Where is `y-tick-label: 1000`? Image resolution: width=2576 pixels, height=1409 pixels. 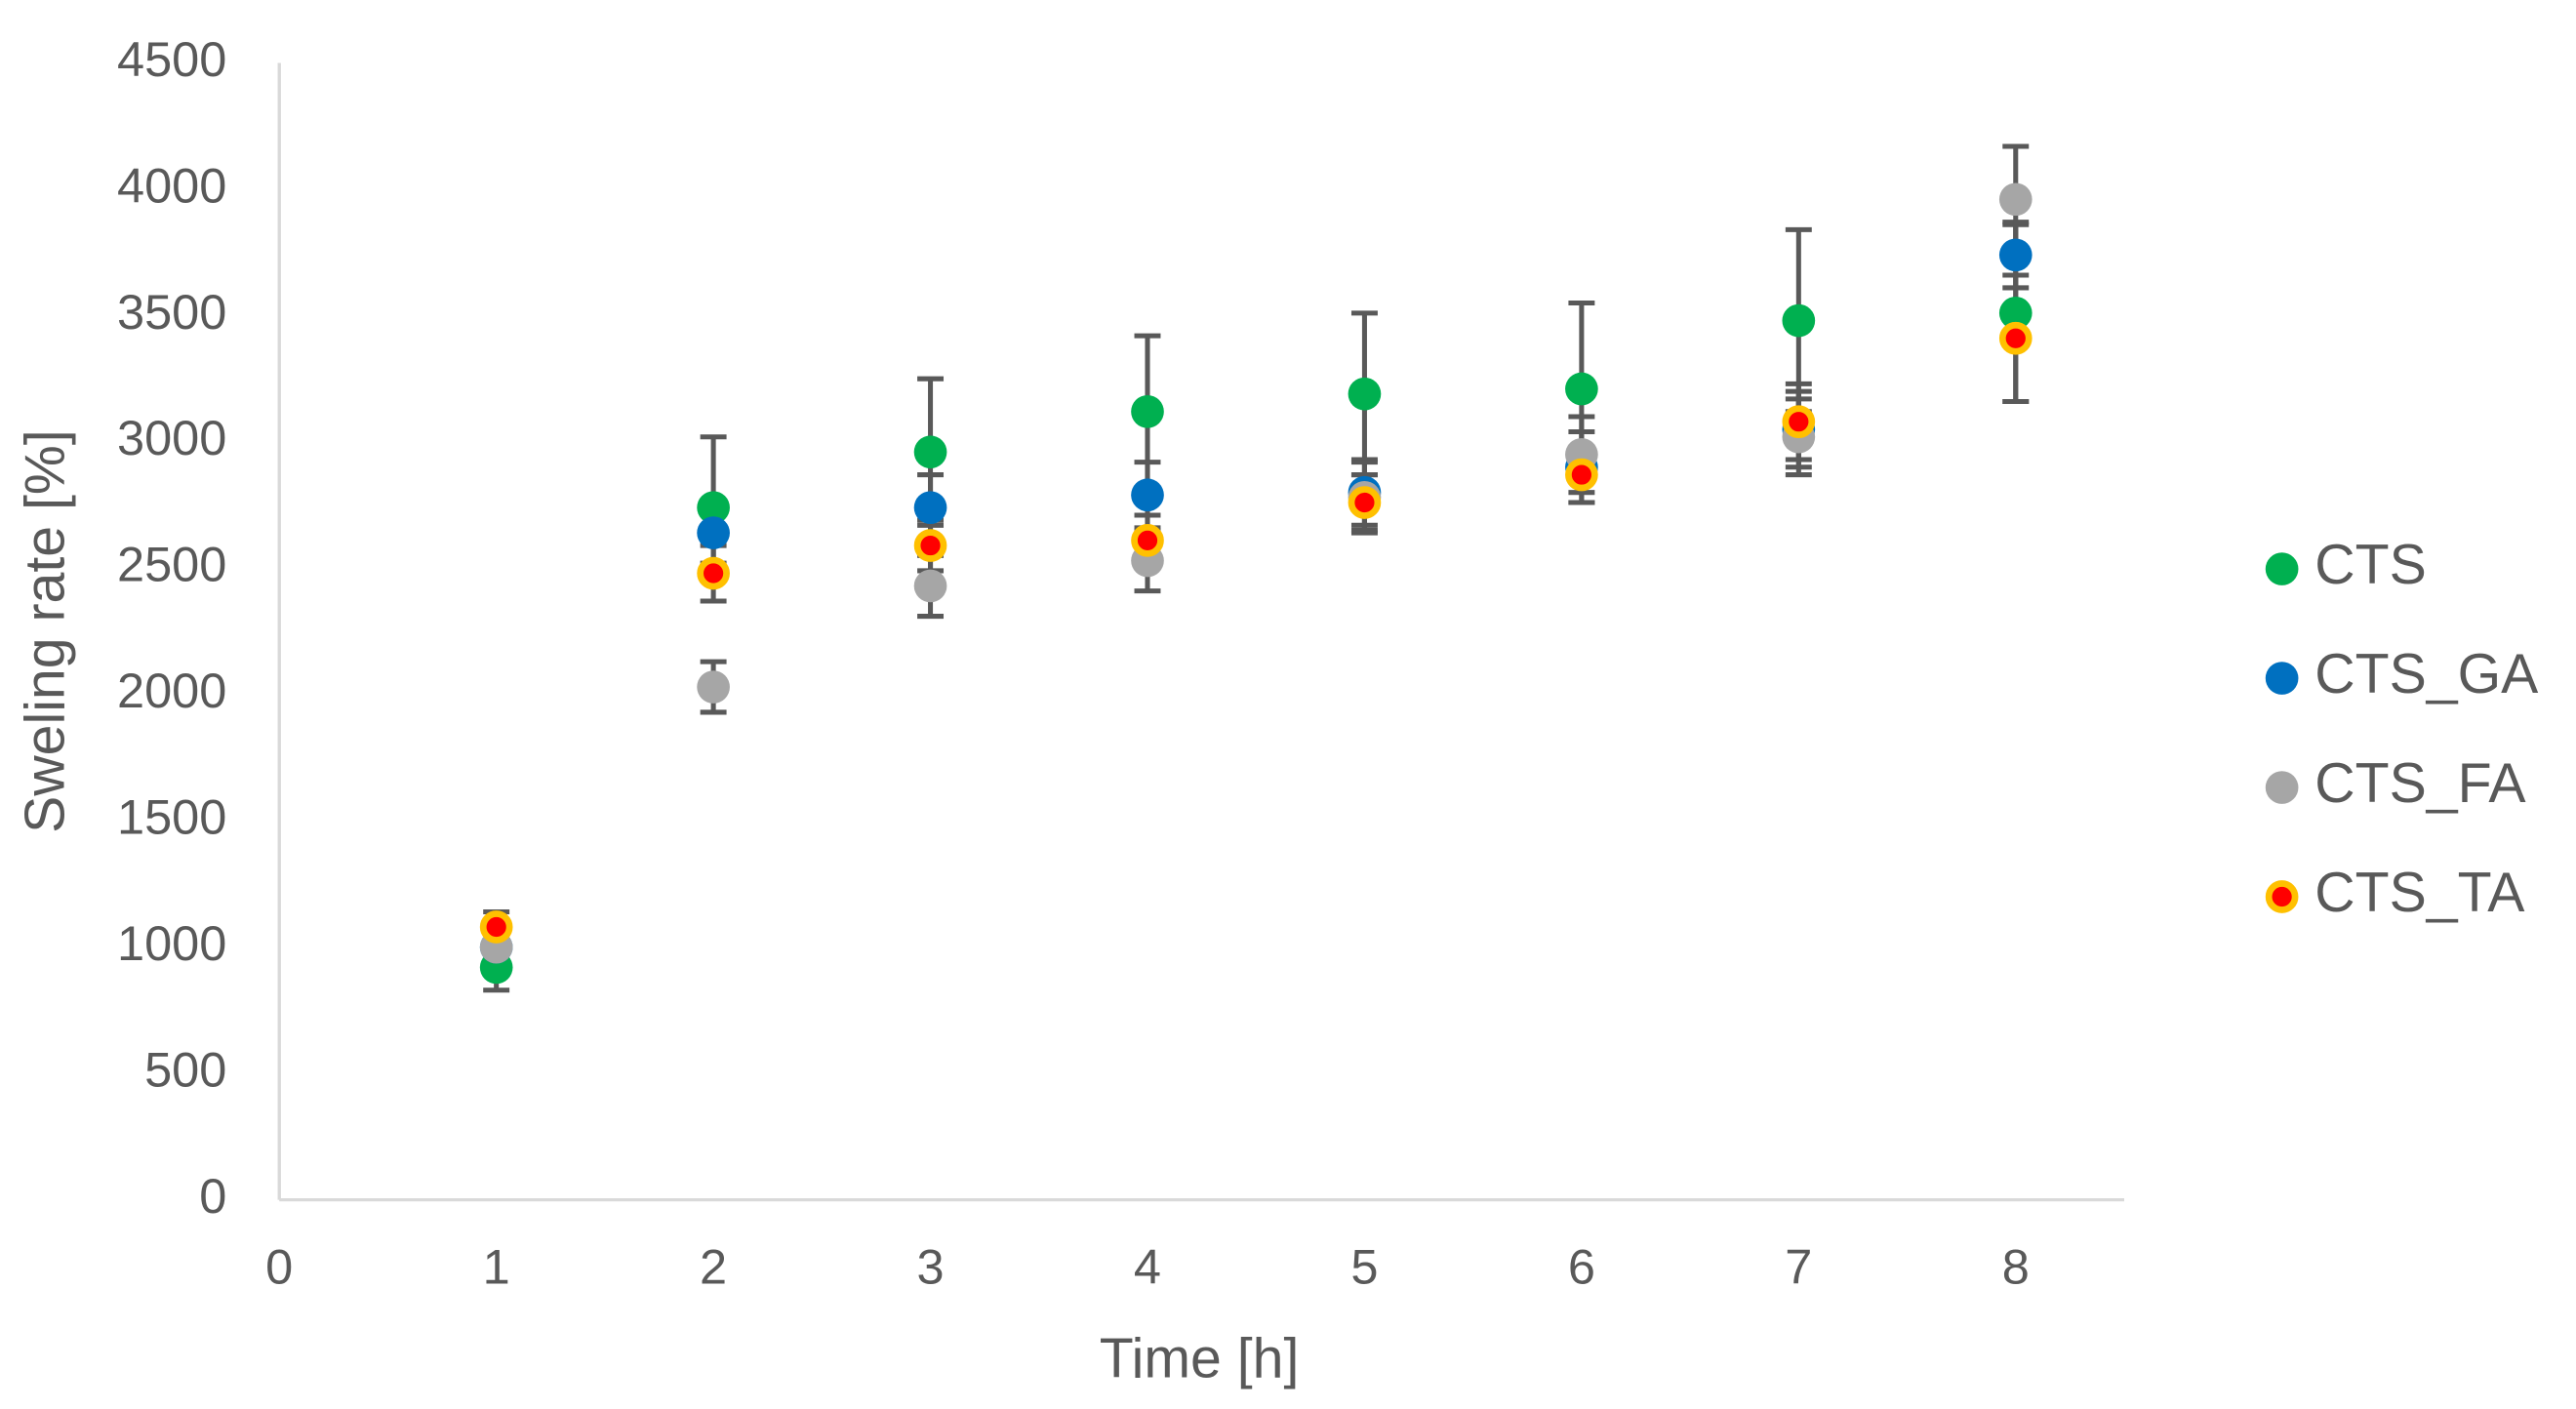
y-tick-label: 1000 is located at coordinates (171, 943).